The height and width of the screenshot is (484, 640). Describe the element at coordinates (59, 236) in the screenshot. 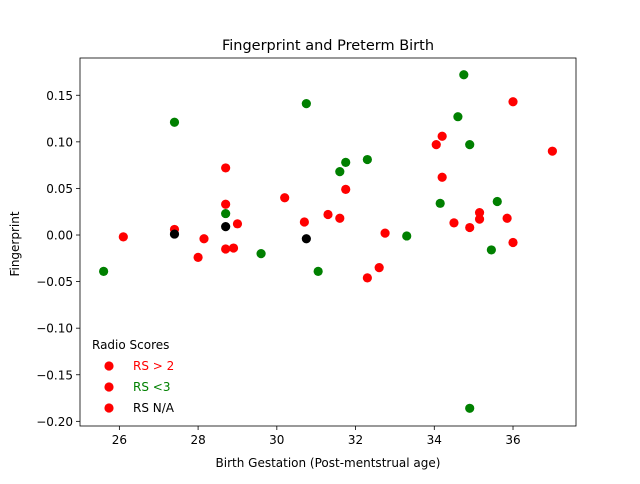

I see `y-tick-label: 0.00` at that location.